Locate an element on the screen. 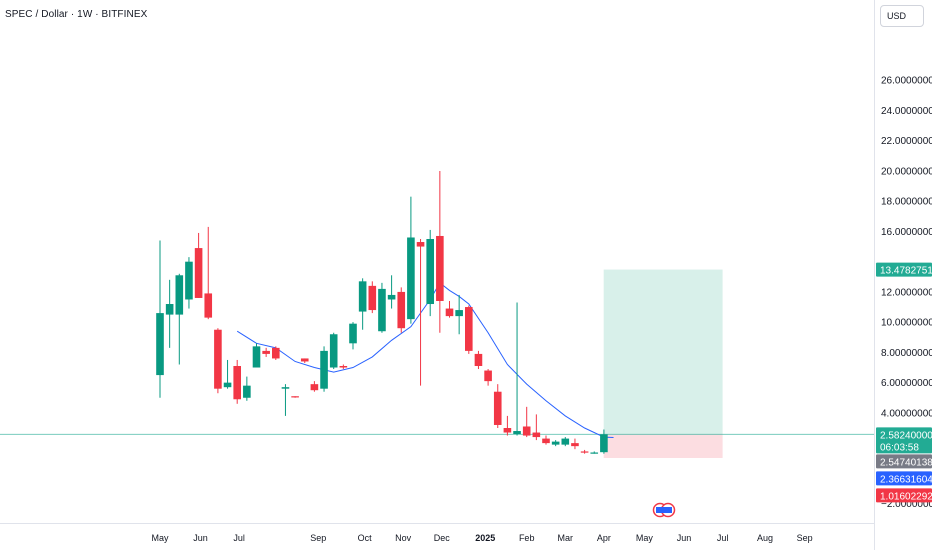 The width and height of the screenshot is (932, 550). target-price-label-bg is located at coordinates (904, 269).